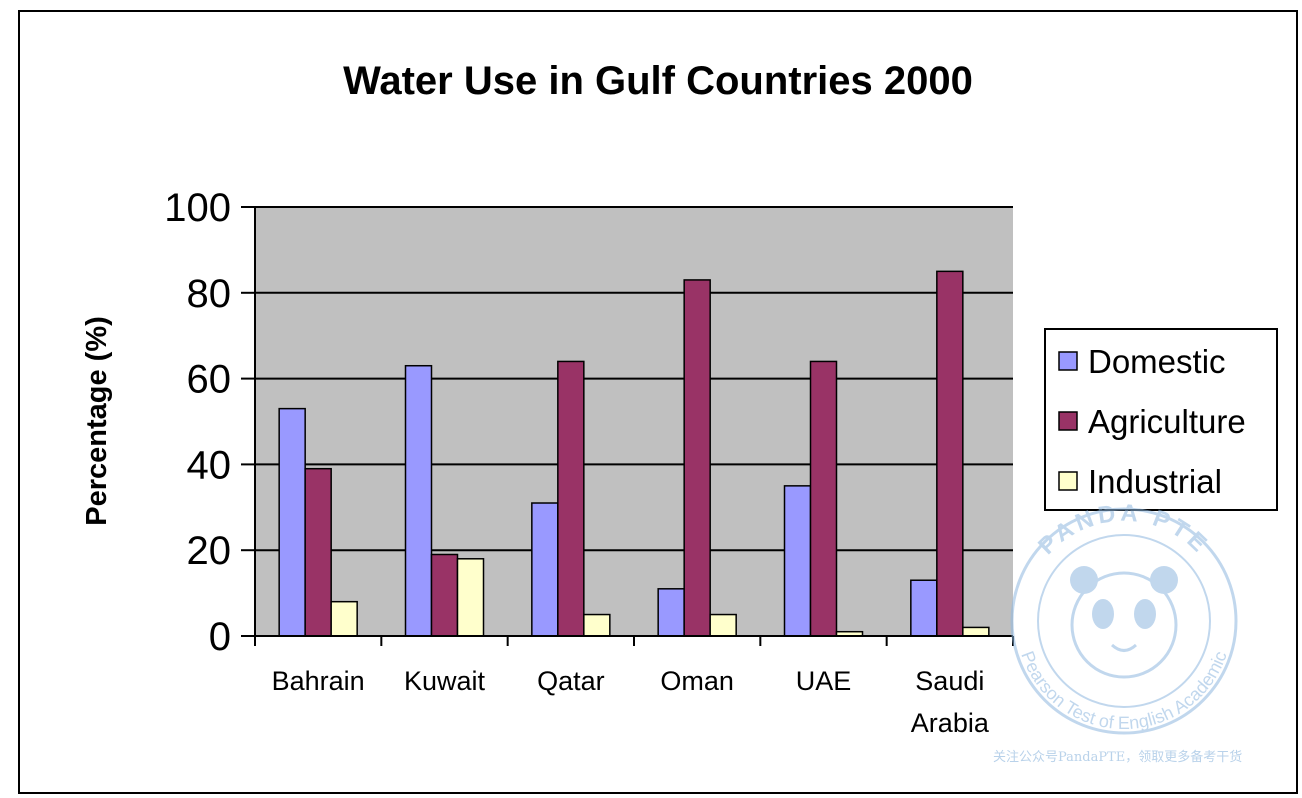  I want to click on bar-agriculture-bahrain, so click(318, 552).